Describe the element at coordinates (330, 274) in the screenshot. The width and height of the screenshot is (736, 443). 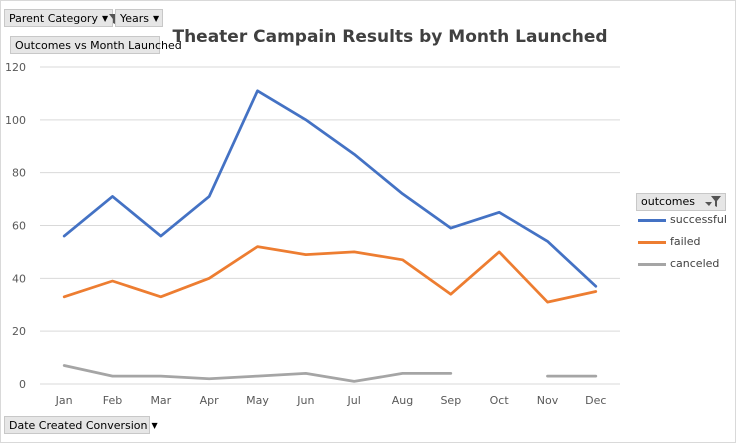
I see `series-line-failed` at that location.